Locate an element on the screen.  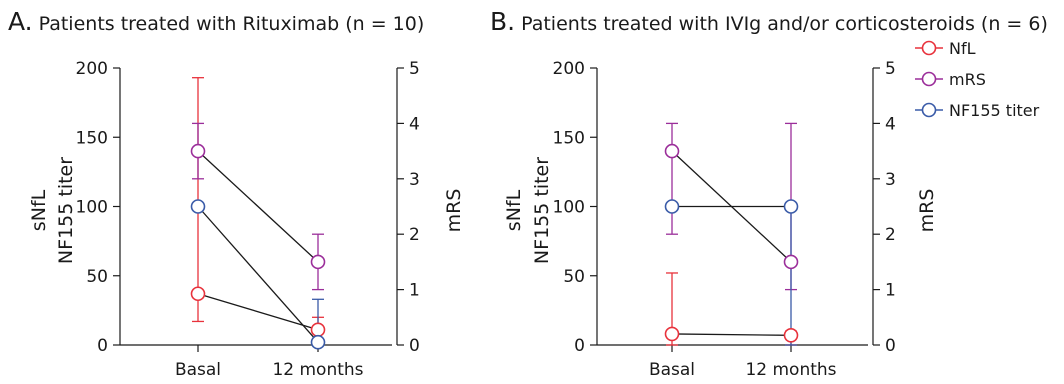
legend: NfL mRS NF155 titer is located at coordinates (977, 79).